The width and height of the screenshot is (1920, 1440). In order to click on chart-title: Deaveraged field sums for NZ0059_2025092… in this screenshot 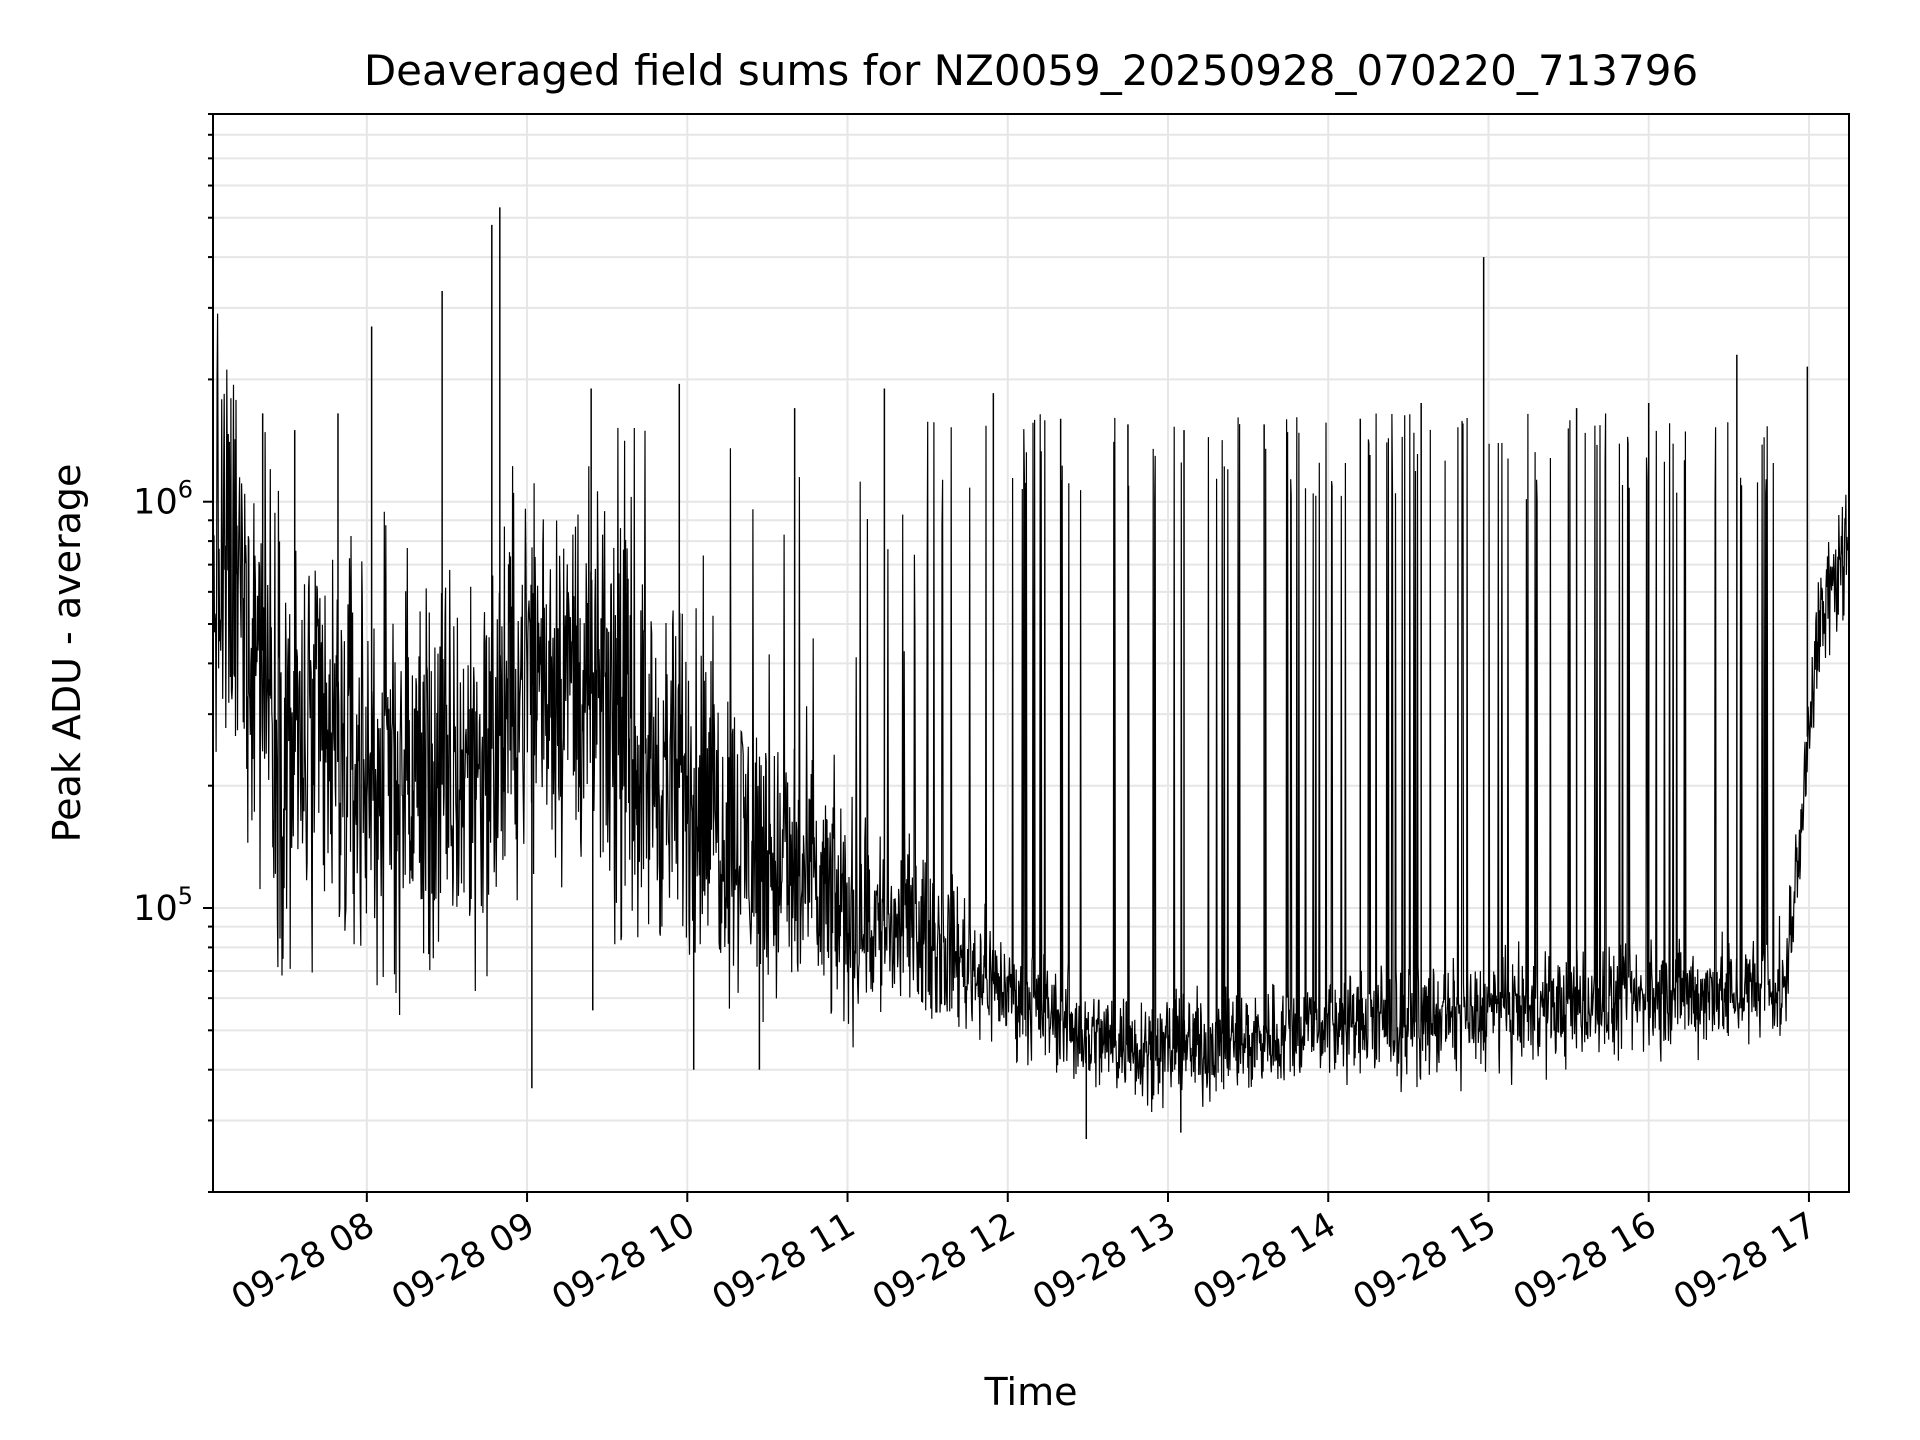, I will do `click(1031, 70)`.